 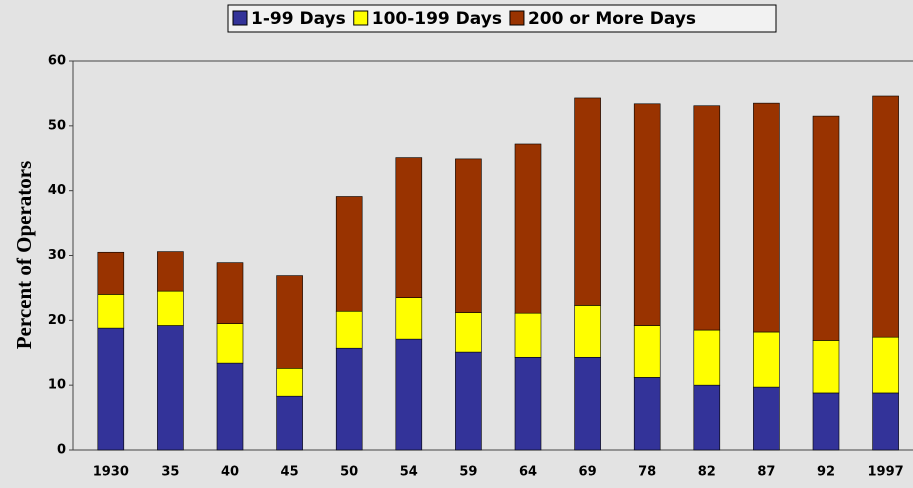 I want to click on x-tick-label: 54, so click(x=409, y=472).